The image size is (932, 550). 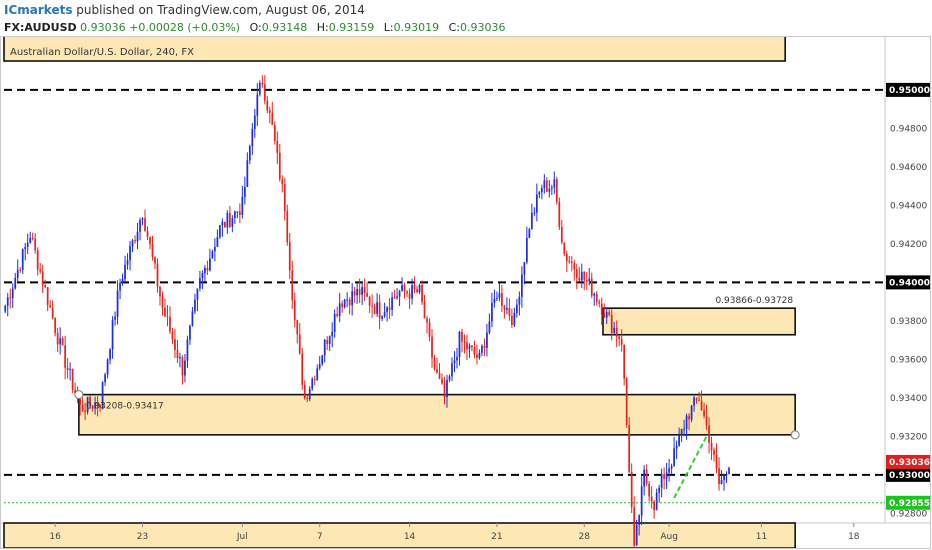 I want to click on y-tick-label: 0.94800, so click(x=908, y=129).